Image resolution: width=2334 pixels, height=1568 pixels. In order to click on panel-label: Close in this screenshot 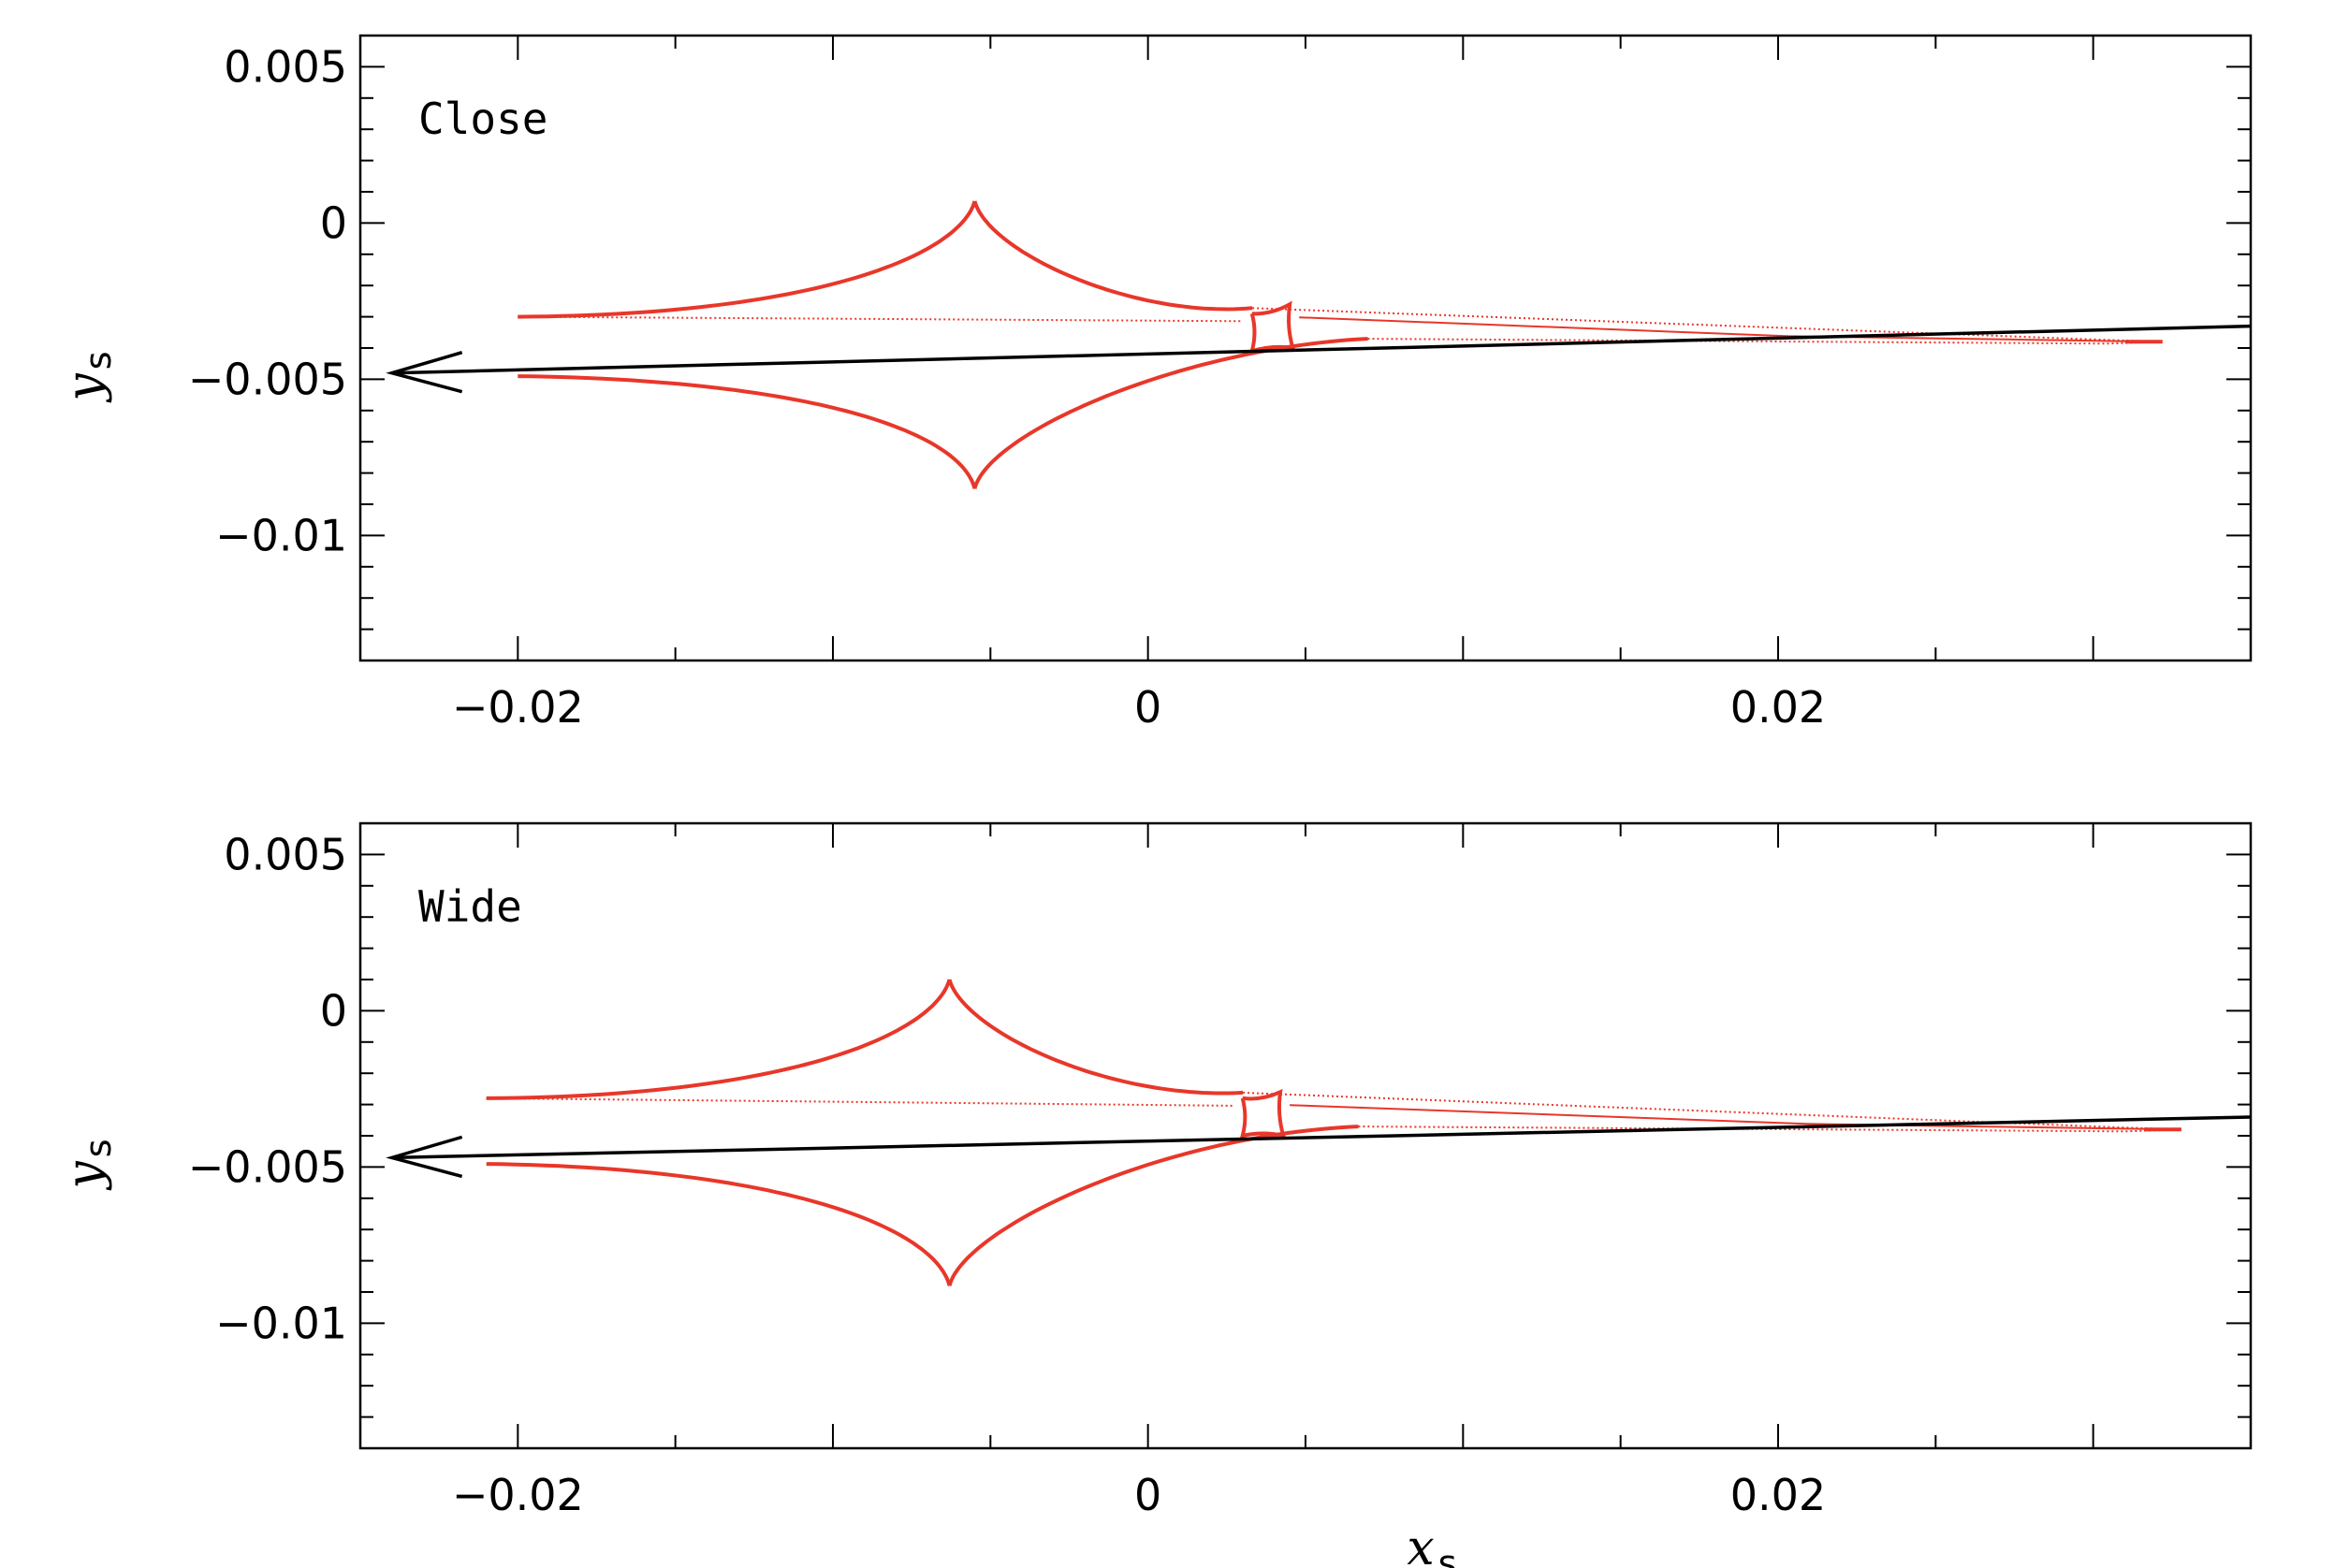, I will do `click(483, 119)`.